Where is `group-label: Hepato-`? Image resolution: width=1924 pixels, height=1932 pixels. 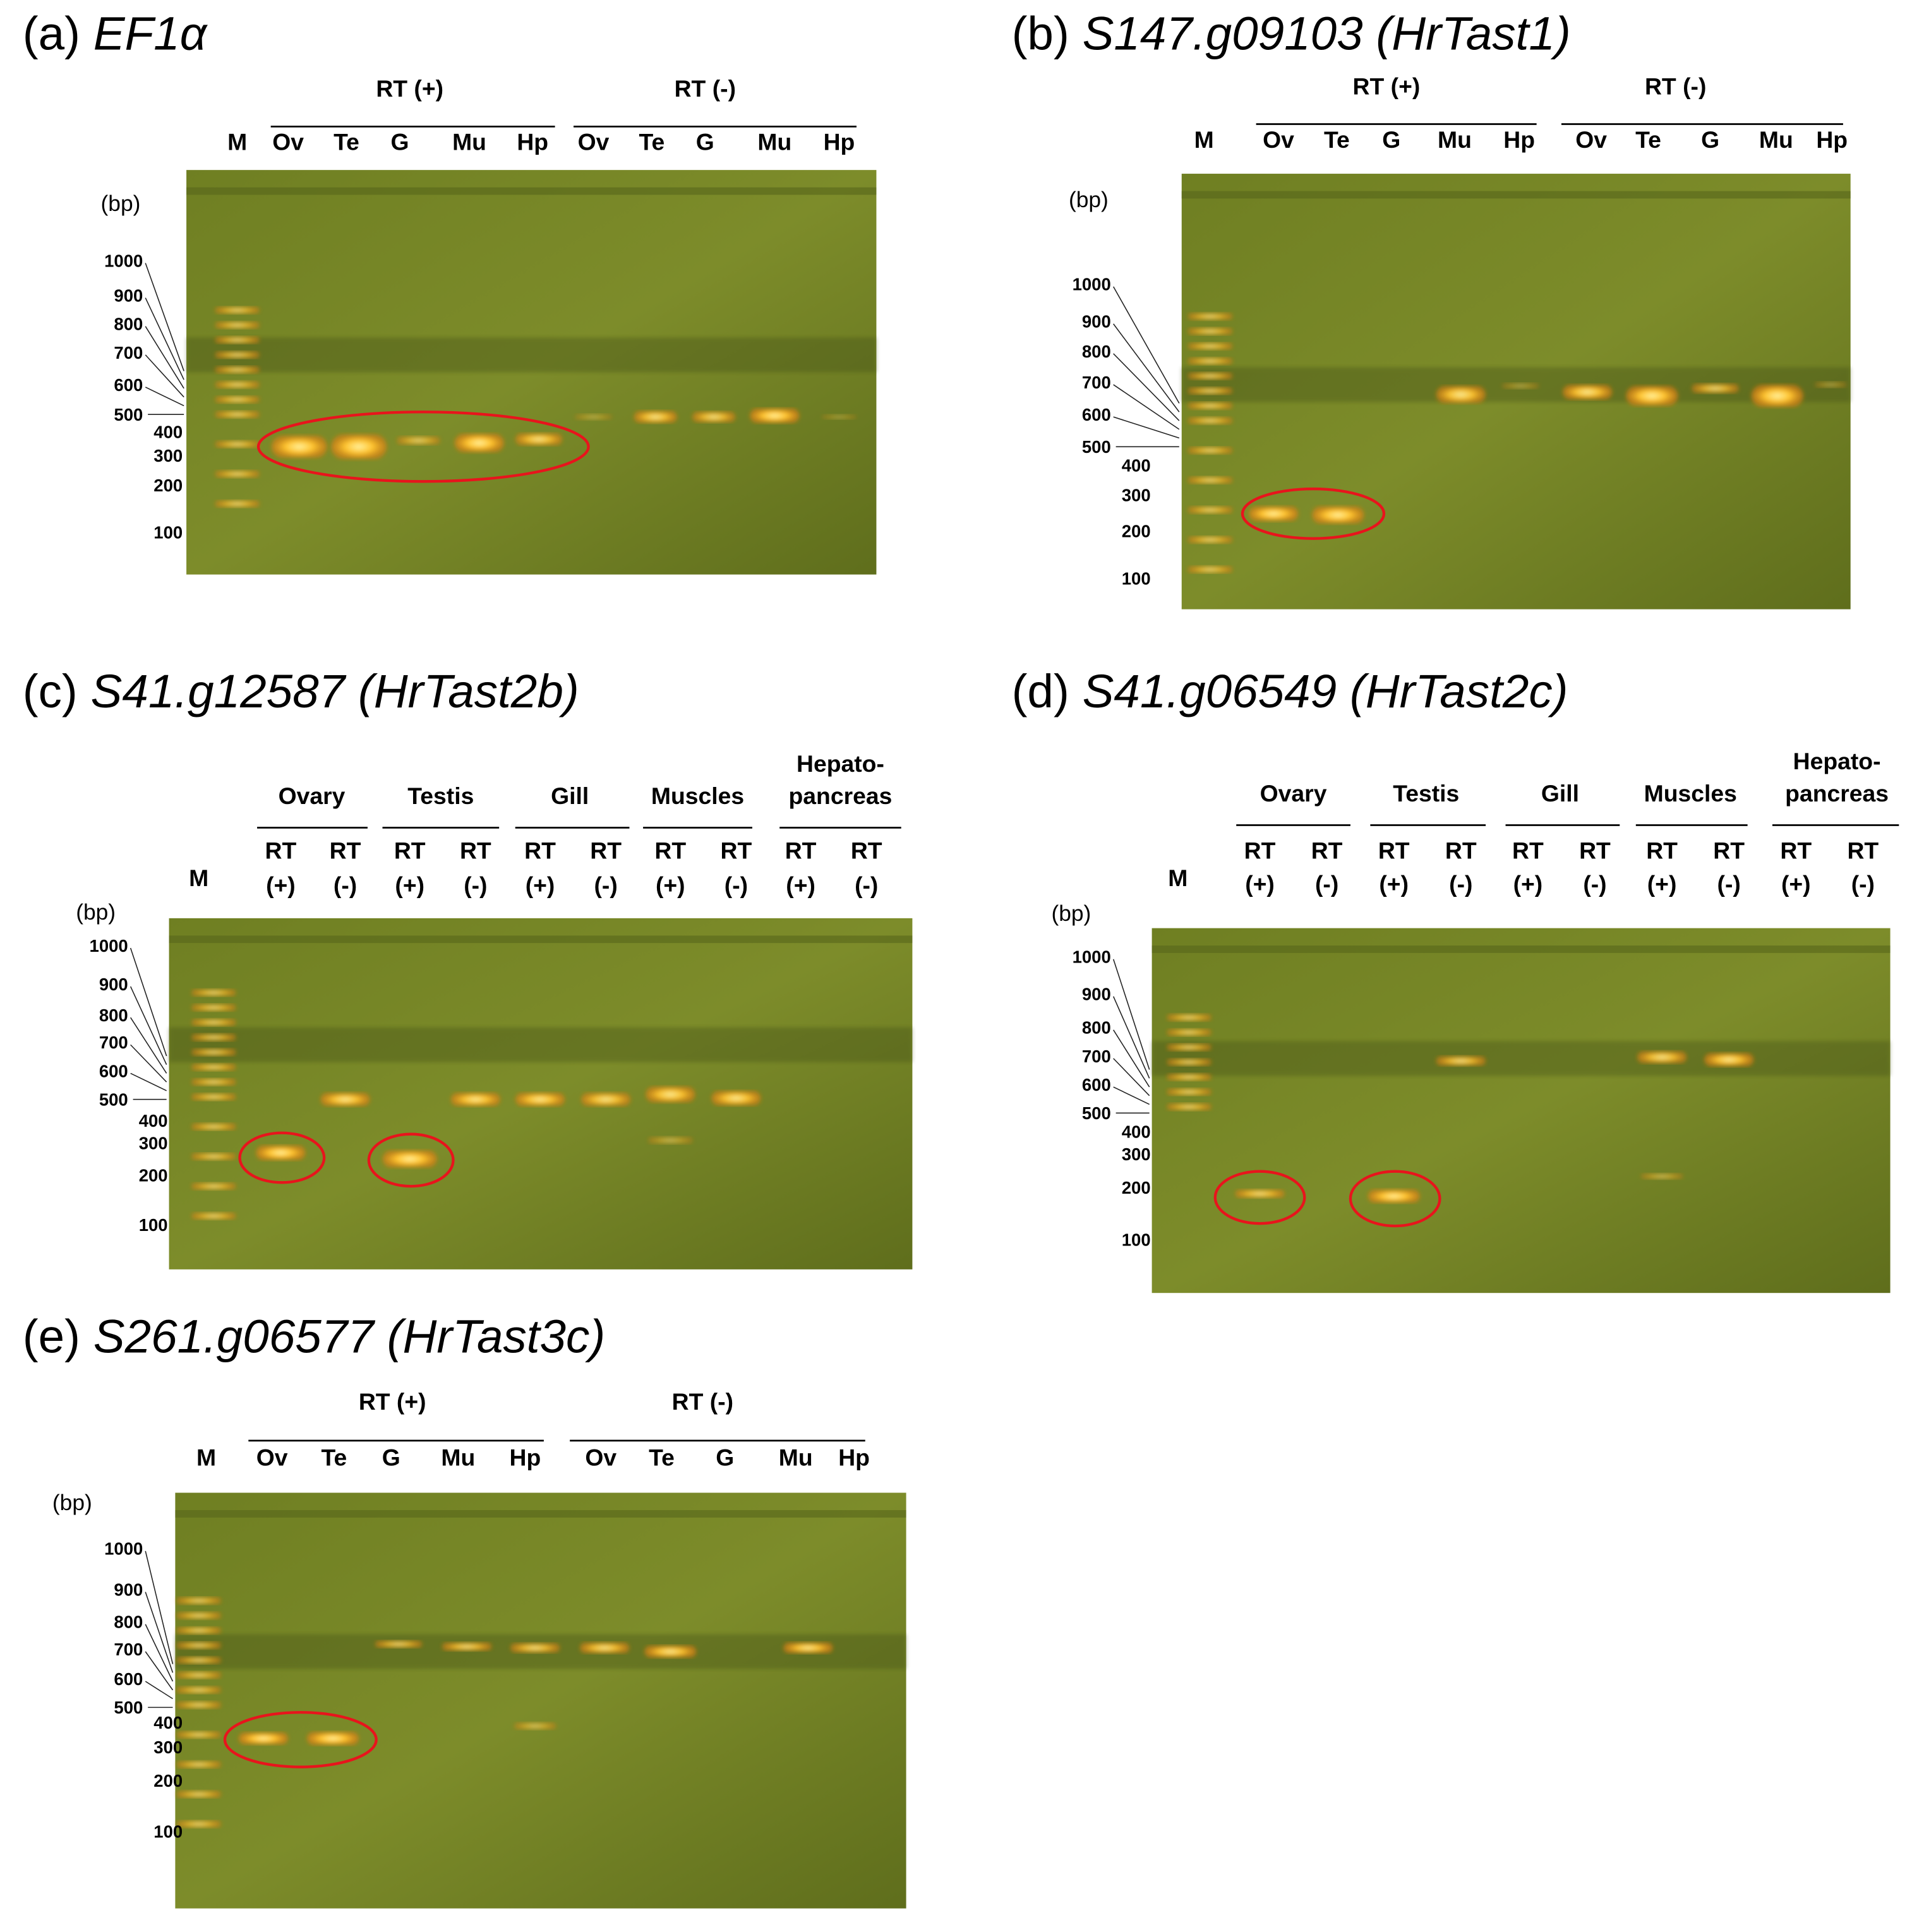 group-label: Hepato- is located at coordinates (1837, 761).